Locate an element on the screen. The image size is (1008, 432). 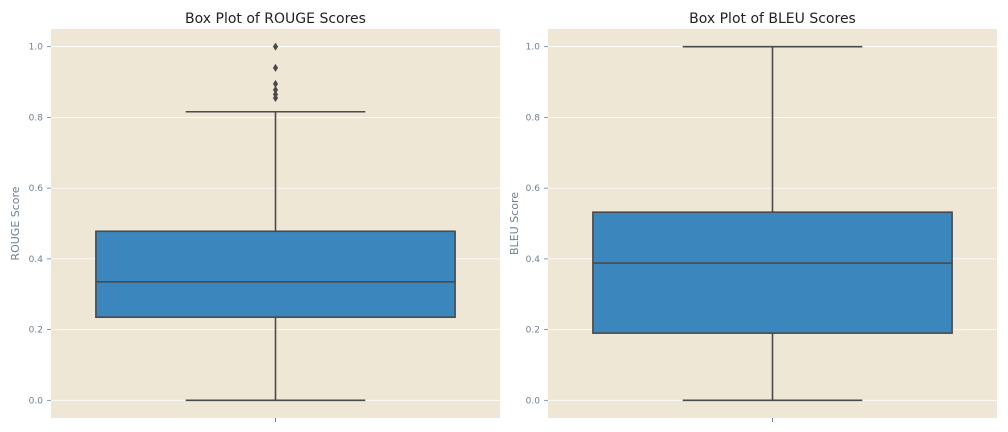
bleu-y-tick-label: 0.0 is located at coordinates (533, 401).